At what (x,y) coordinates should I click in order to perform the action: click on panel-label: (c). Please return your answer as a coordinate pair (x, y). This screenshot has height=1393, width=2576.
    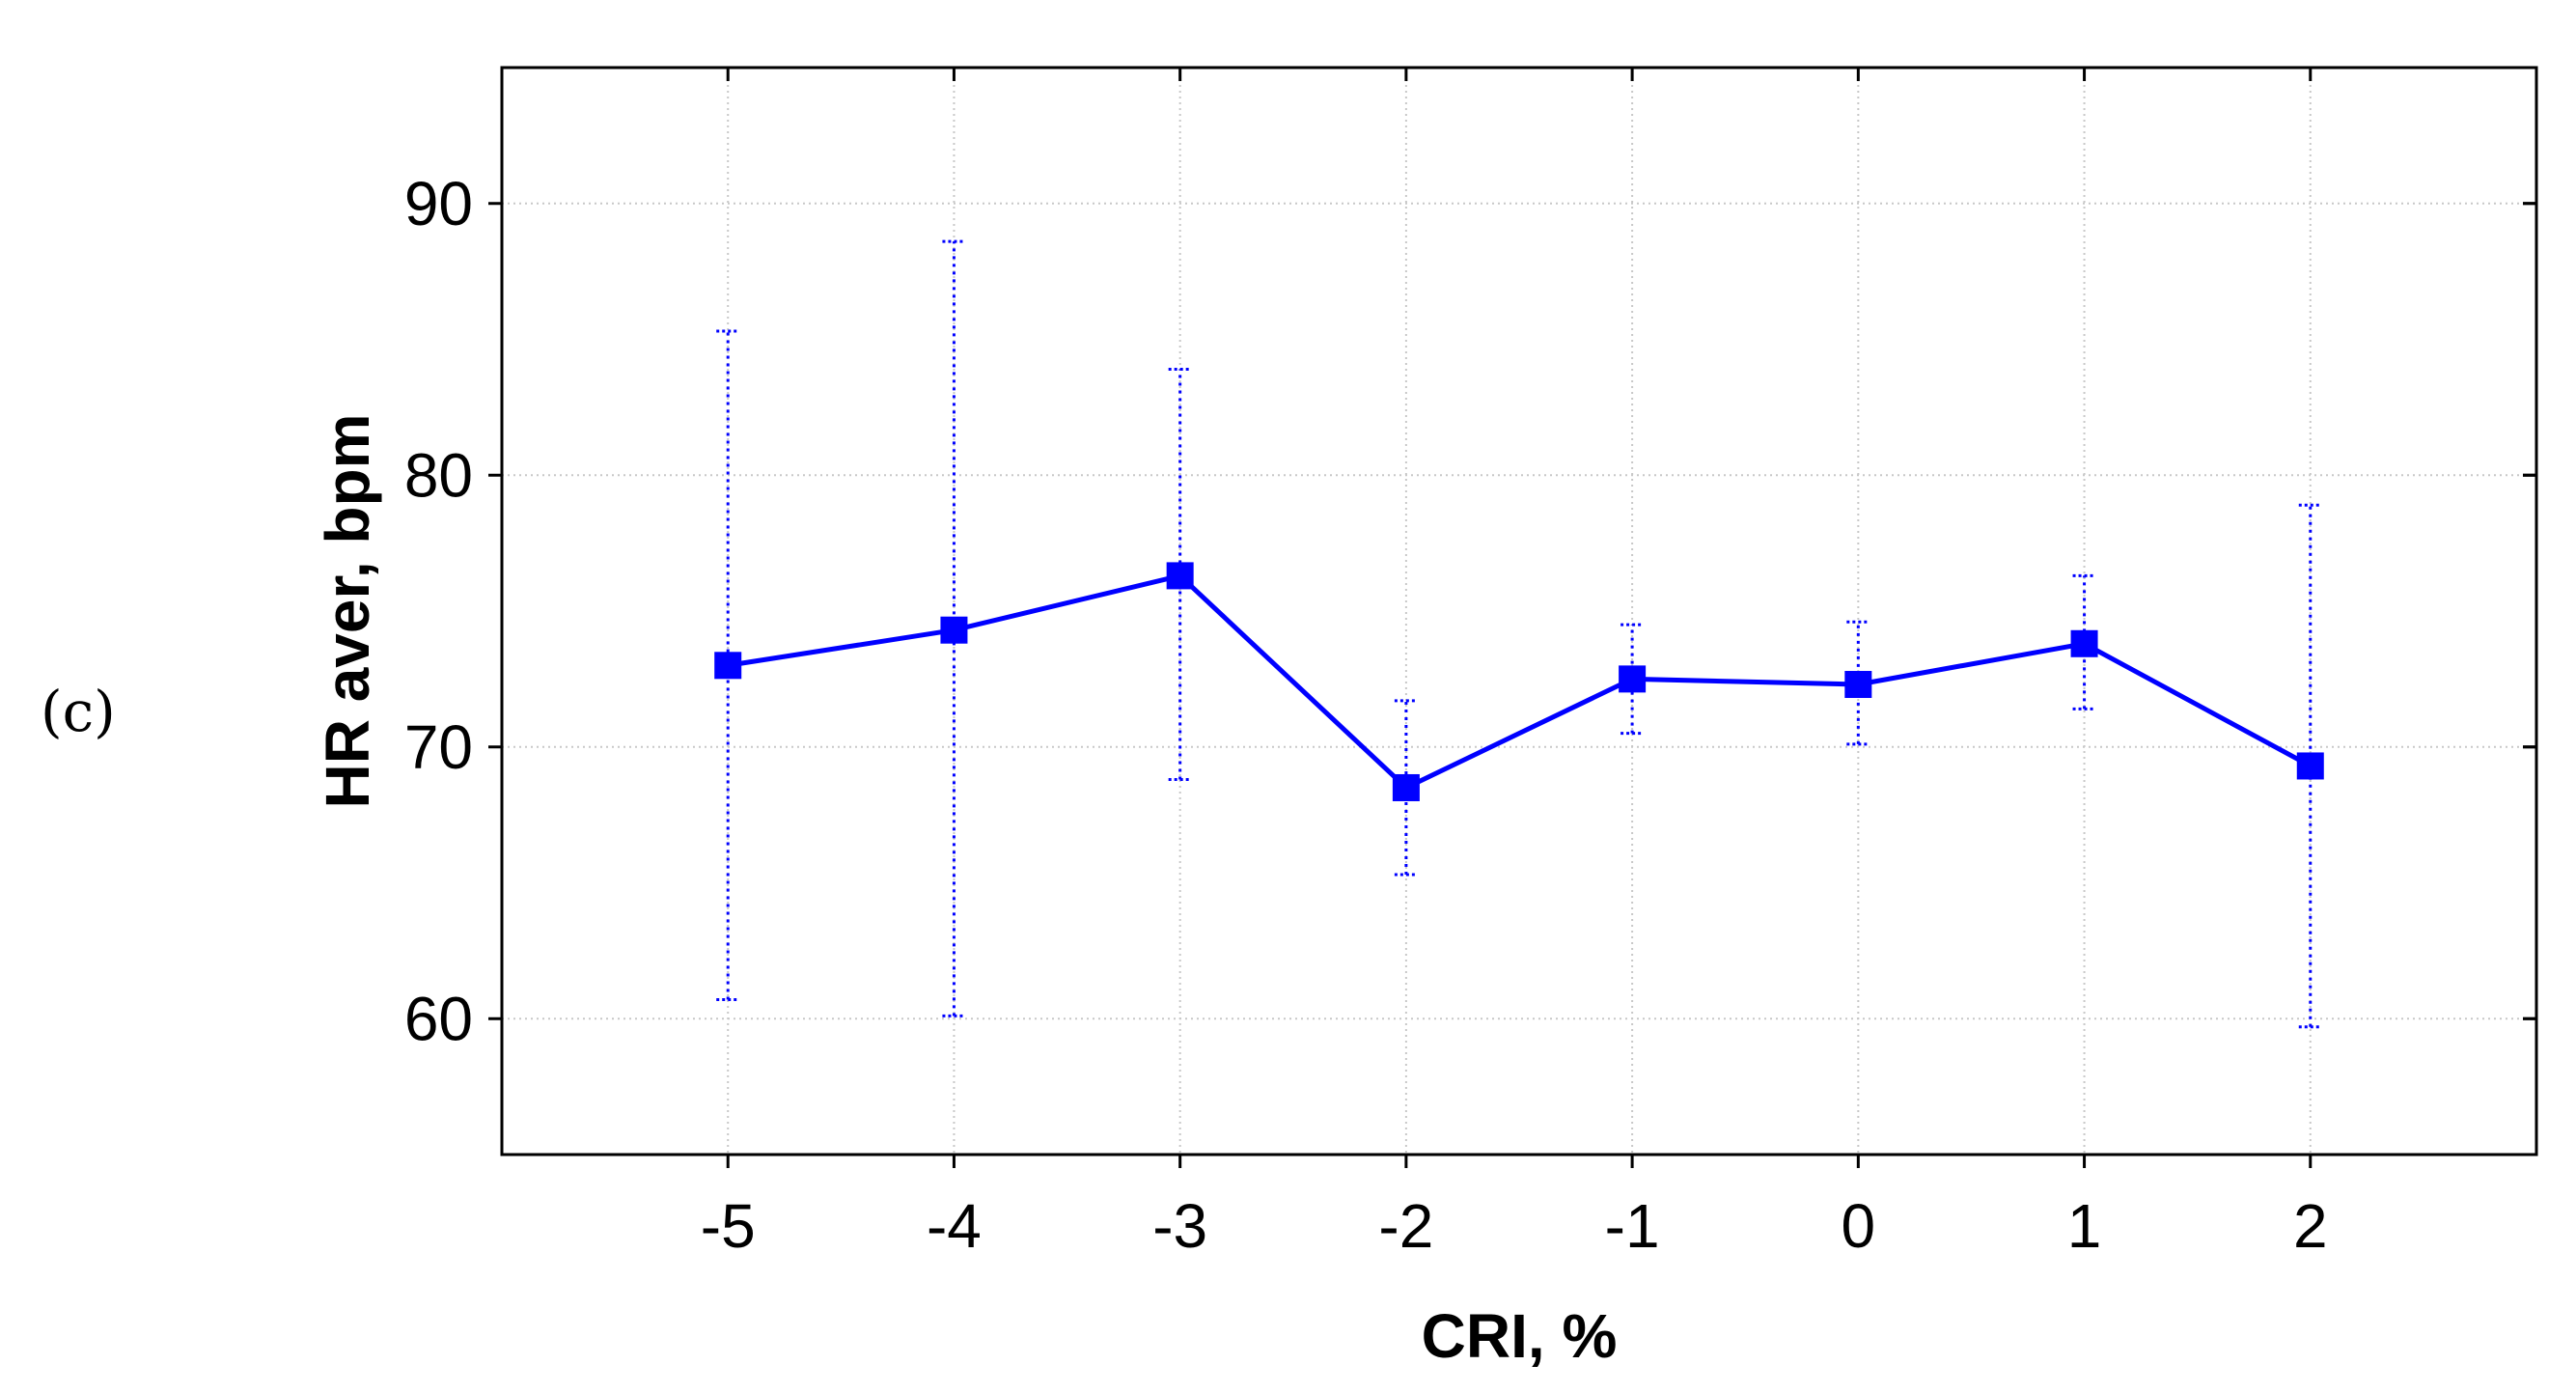
    Looking at the image, I should click on (78, 711).